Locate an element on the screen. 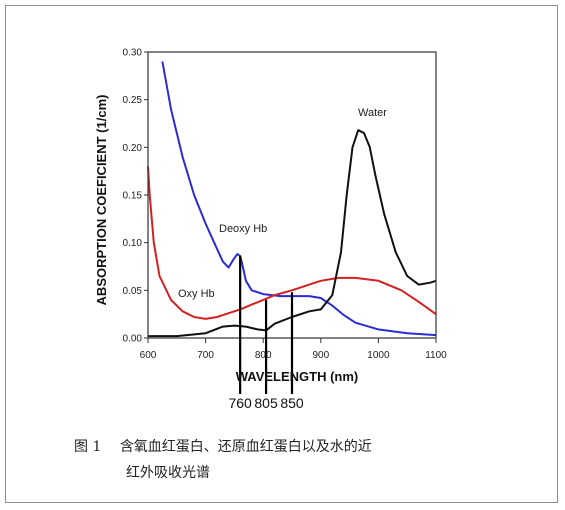 The height and width of the screenshot is (510, 565). x-axis-label: WAVELENGTH (nm) is located at coordinates (297, 376).